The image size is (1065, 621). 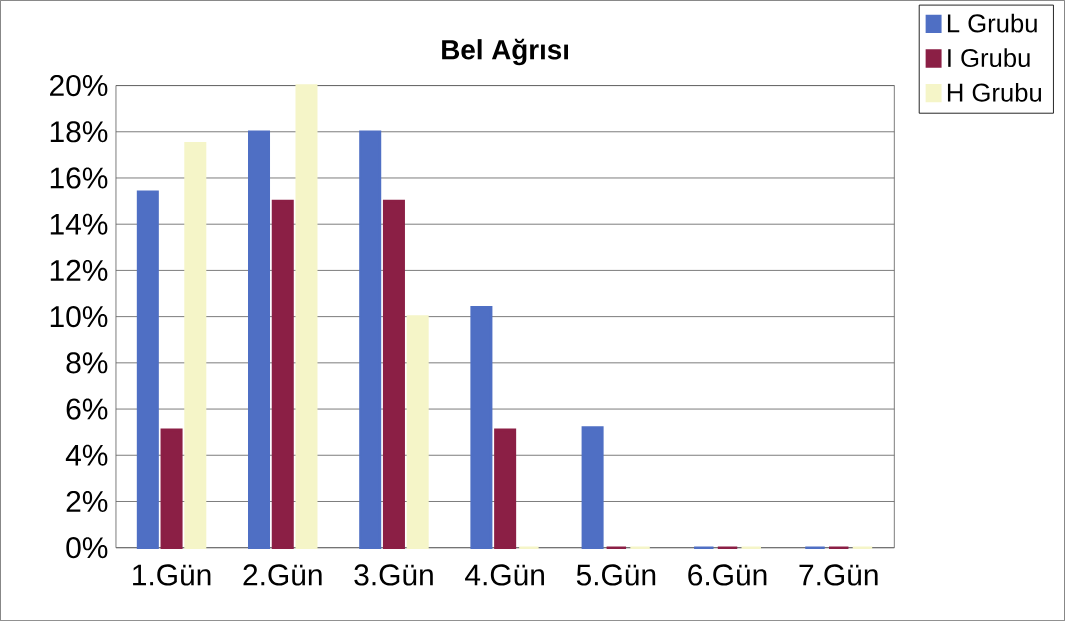 What do you see at coordinates (727, 575) in the screenshot?
I see `x-tick-label: 6.Gün` at bounding box center [727, 575].